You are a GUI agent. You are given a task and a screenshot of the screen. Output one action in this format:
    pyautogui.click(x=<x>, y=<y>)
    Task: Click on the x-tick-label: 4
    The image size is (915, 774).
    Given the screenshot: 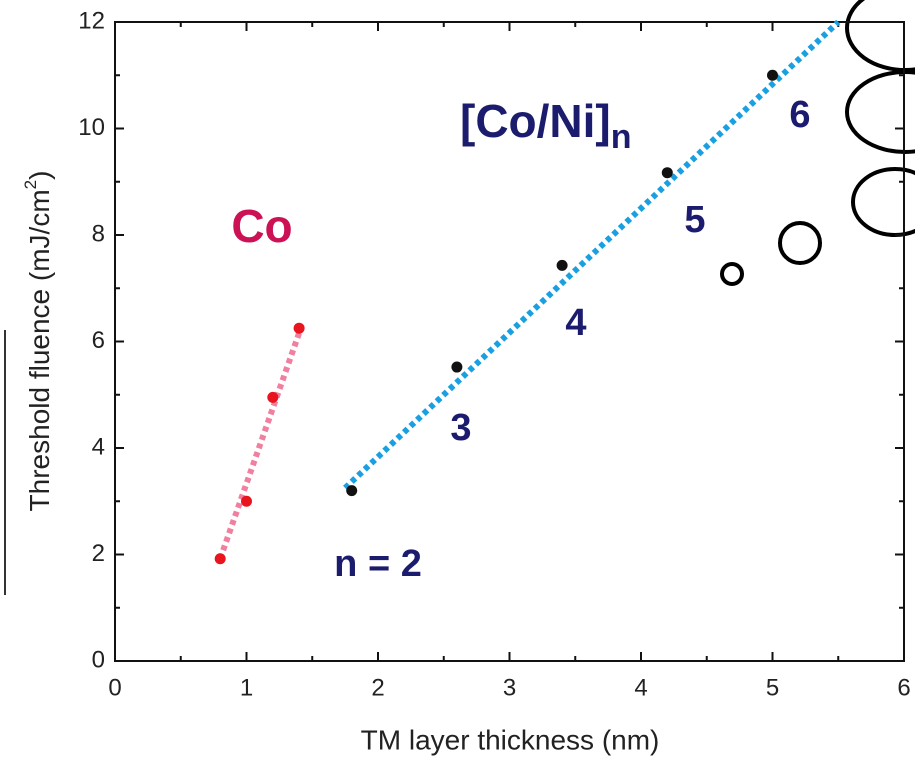 What is the action you would take?
    pyautogui.click(x=640, y=687)
    